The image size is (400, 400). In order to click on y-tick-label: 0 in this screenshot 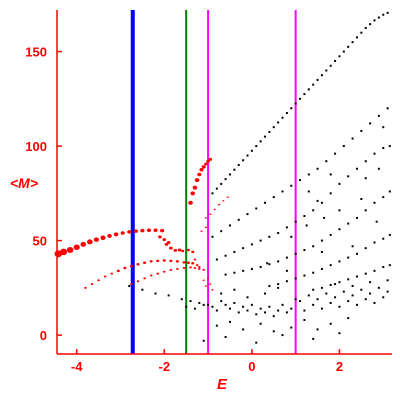, I will do `click(43, 335)`.